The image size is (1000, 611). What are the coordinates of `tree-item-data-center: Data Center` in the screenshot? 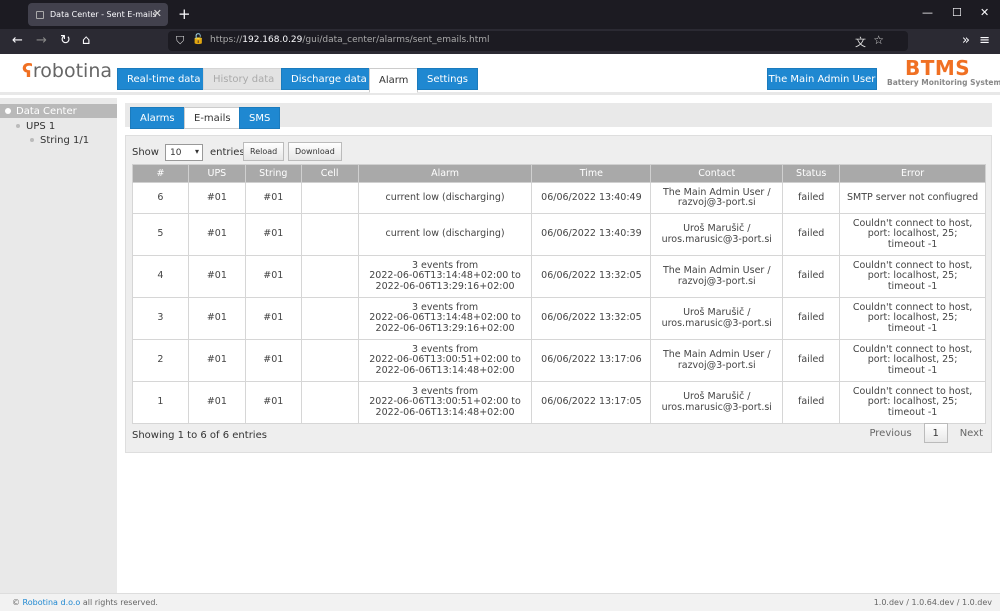 It's located at (58, 111).